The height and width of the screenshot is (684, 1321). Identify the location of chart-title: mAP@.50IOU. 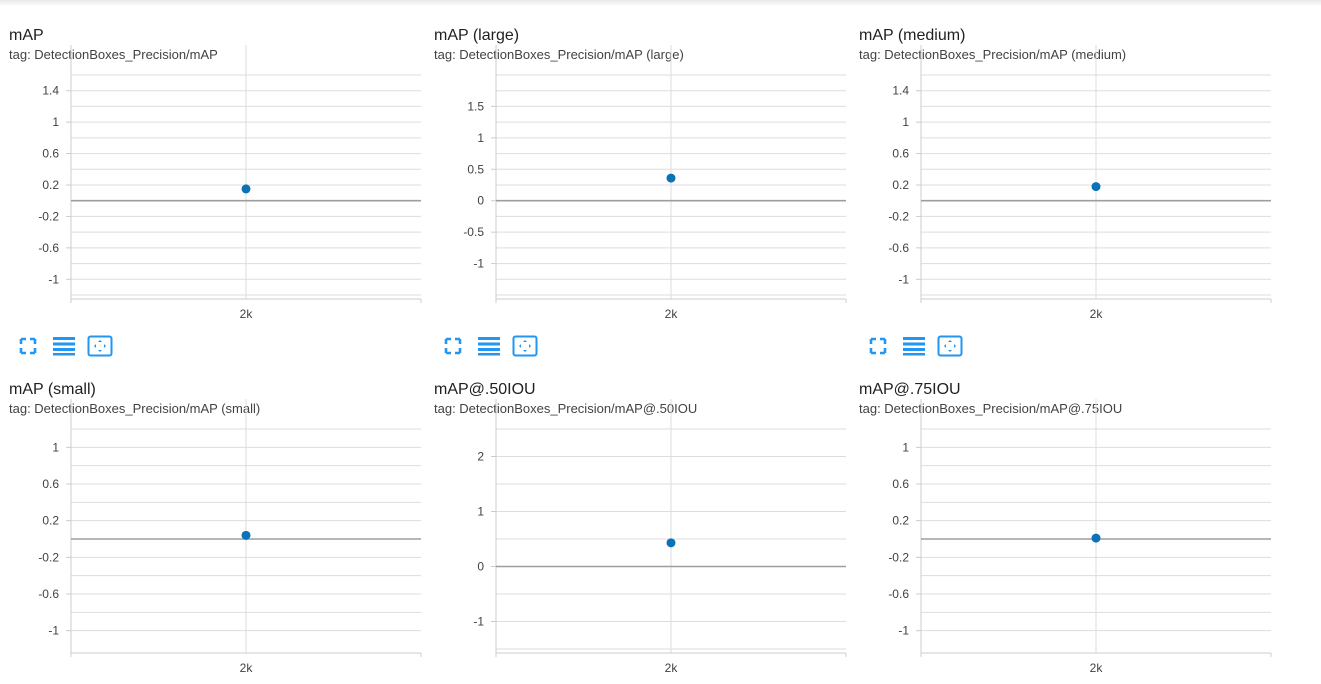
(485, 389).